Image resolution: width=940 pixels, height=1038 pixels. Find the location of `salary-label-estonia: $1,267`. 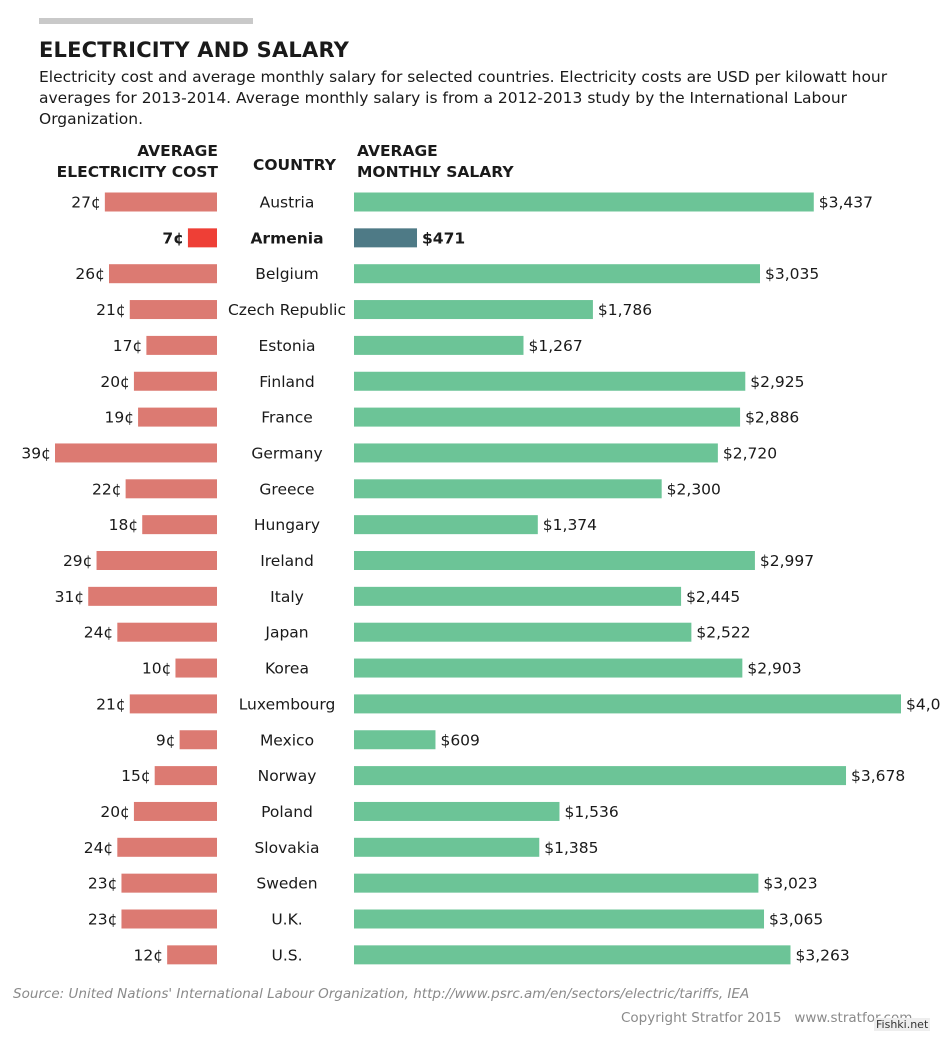

salary-label-estonia: $1,267 is located at coordinates (555, 346).